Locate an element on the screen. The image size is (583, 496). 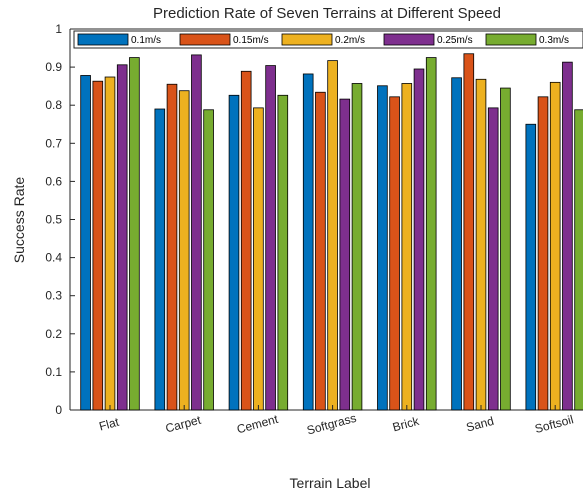
legend-label: 0.15m/s is located at coordinates (251, 40).